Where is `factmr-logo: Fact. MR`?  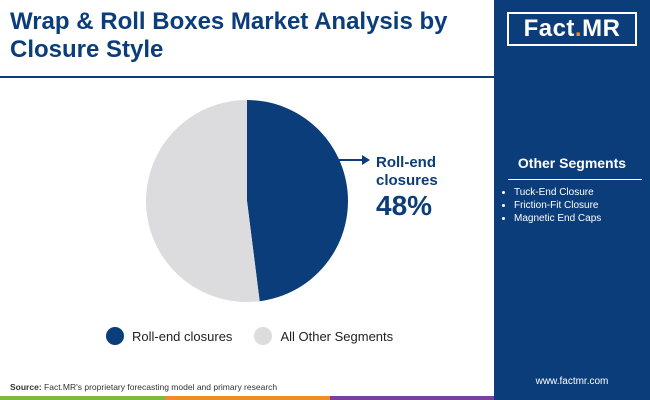 factmr-logo: Fact. MR is located at coordinates (572, 29).